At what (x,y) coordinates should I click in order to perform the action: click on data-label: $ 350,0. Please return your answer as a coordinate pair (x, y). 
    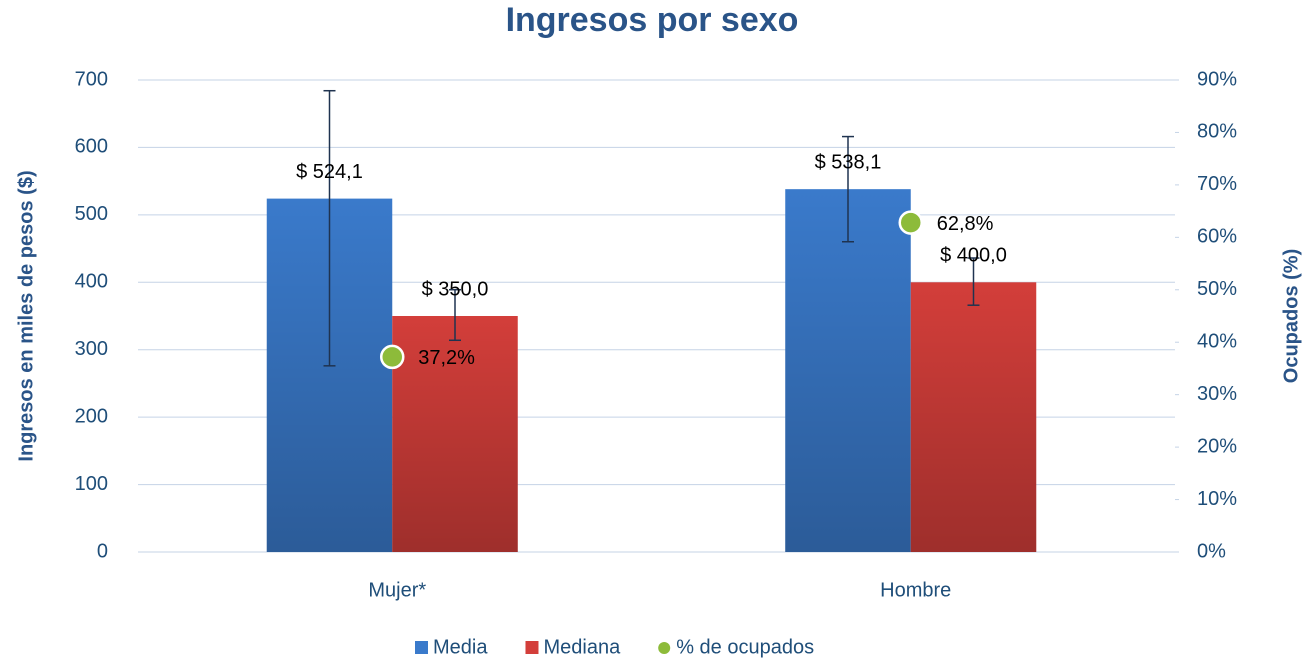
    Looking at the image, I should click on (455, 289).